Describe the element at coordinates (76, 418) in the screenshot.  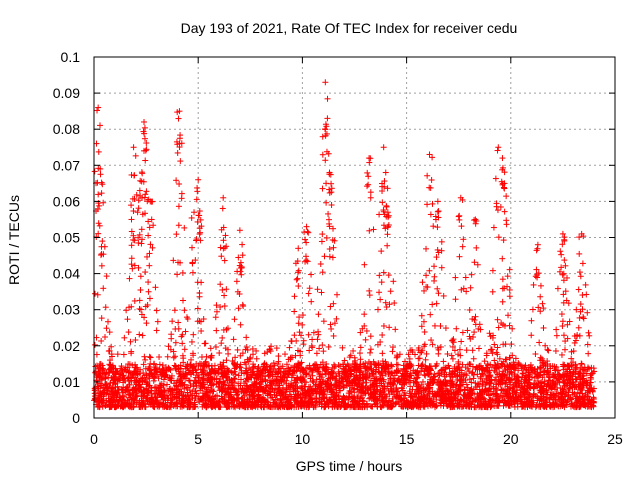
I see `y-tick-label: 0` at that location.